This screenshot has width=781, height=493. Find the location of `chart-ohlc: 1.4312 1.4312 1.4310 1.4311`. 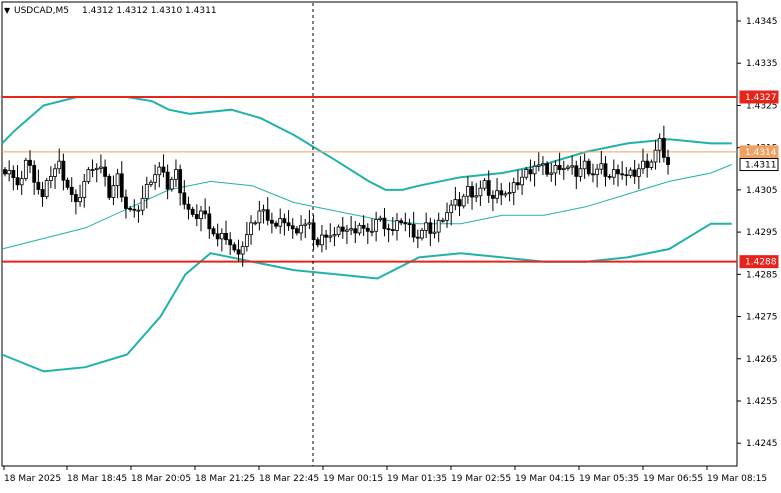

chart-ohlc: 1.4312 1.4312 1.4310 1.4311 is located at coordinates (149, 11).